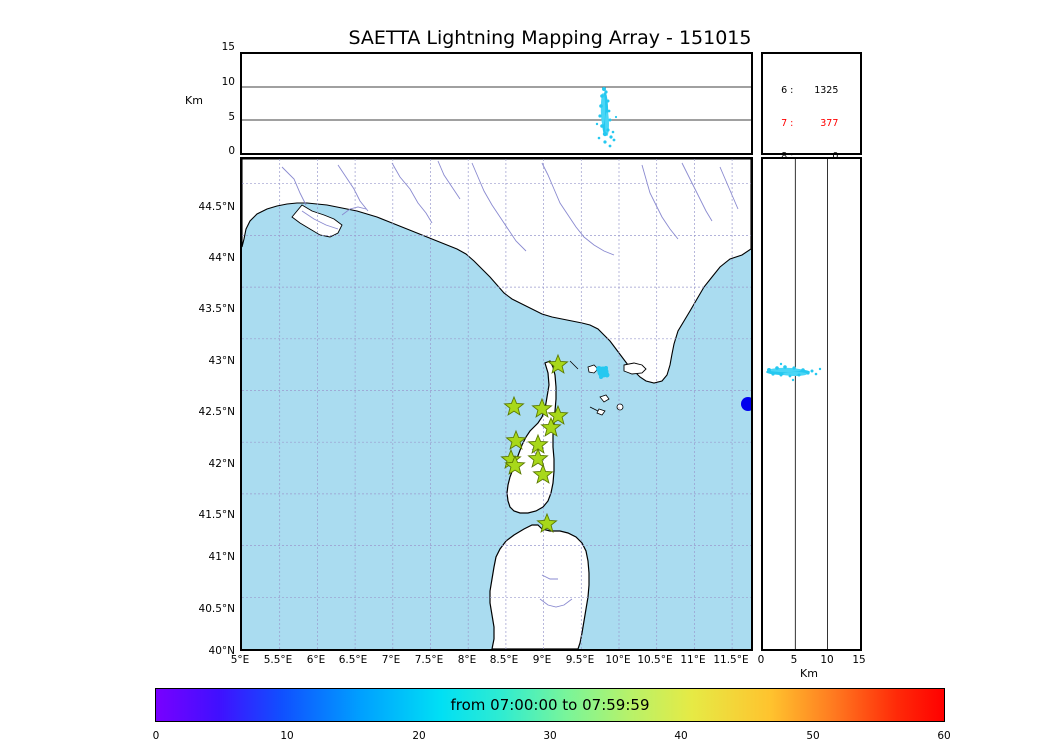  What do you see at coordinates (550, 736) in the screenshot?
I see `colorbar-tick: 30` at bounding box center [550, 736].